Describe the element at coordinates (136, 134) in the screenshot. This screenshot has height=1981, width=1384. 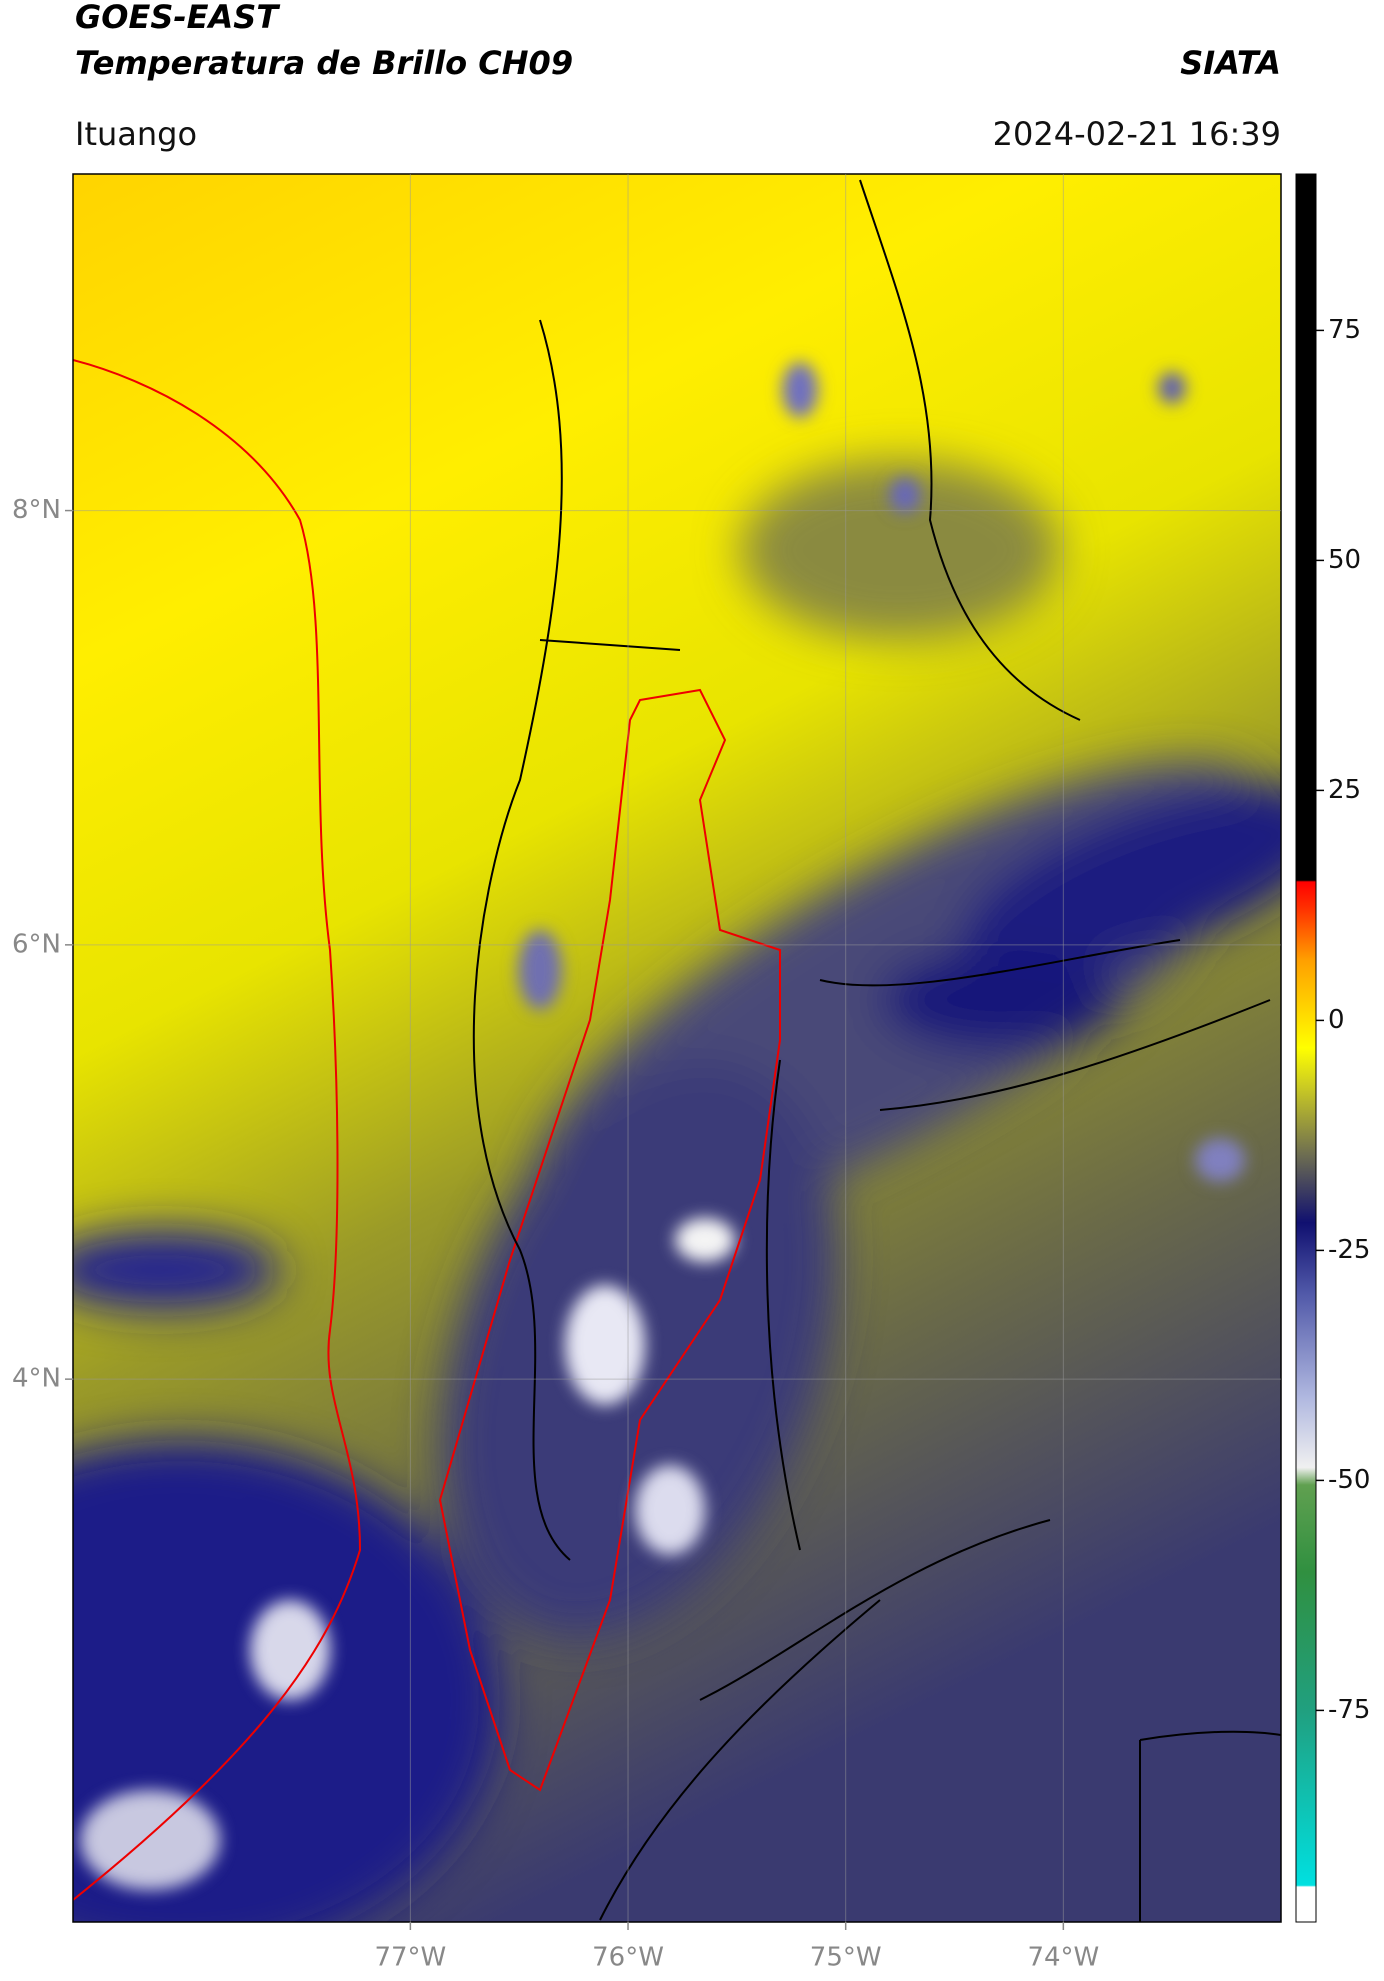
I see `location: Ituango` at that location.